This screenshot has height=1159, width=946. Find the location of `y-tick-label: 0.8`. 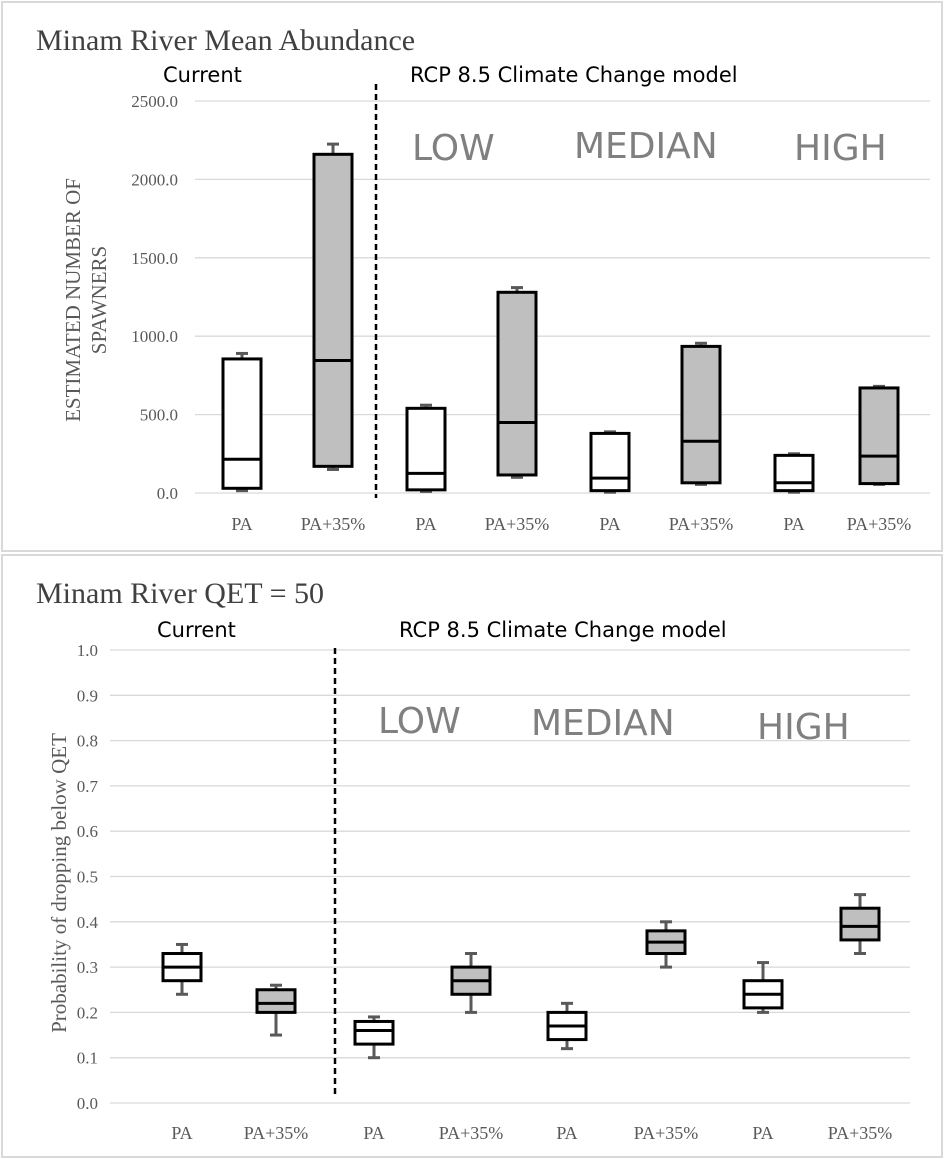

y-tick-label: 0.8 is located at coordinates (87, 741).